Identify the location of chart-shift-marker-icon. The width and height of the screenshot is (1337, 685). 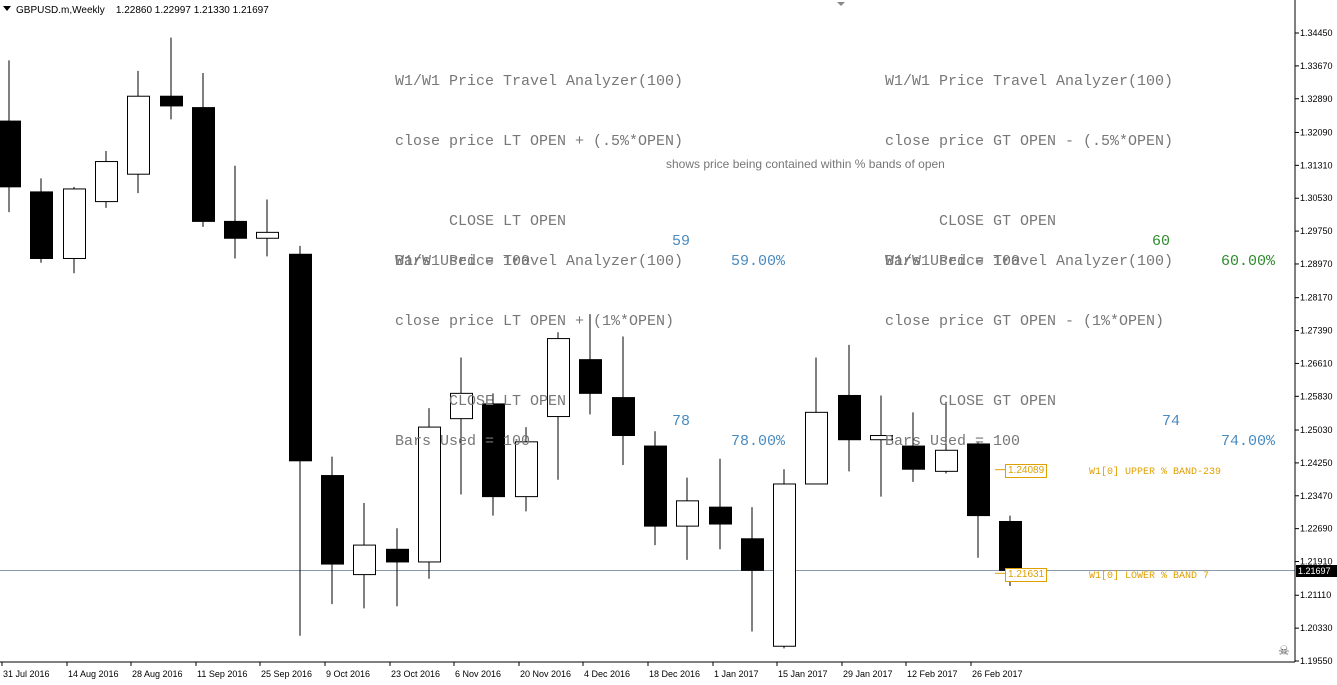
(841, 4).